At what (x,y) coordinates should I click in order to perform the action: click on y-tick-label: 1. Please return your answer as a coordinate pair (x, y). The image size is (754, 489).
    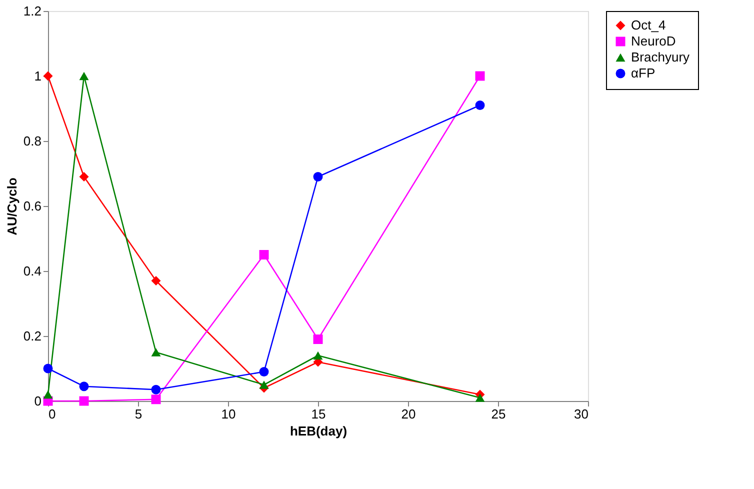
    Looking at the image, I should click on (38, 76).